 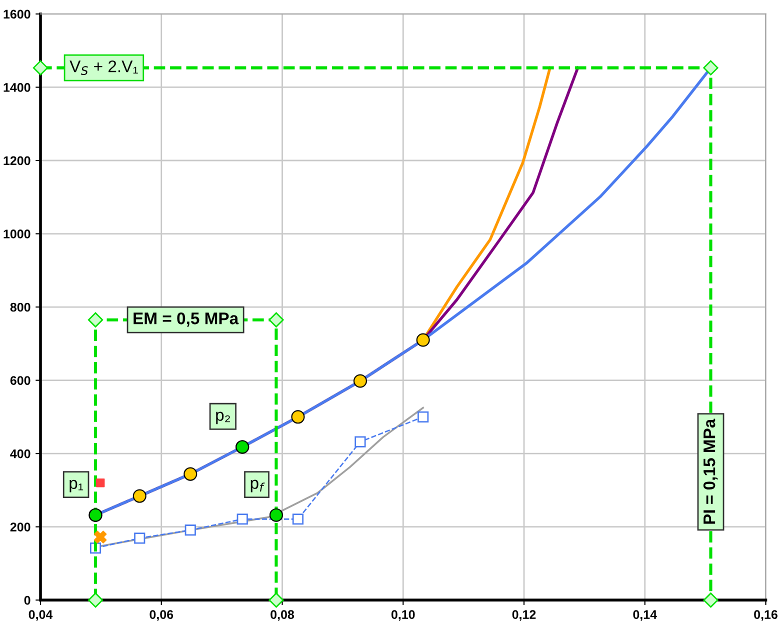 What do you see at coordinates (17, 161) in the screenshot?
I see `y-tick-label: 1200` at bounding box center [17, 161].